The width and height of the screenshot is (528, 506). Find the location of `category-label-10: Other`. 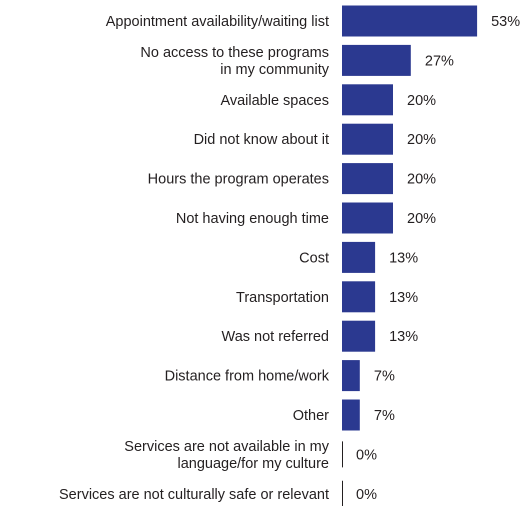

category-label-10: Other is located at coordinates (311, 416).